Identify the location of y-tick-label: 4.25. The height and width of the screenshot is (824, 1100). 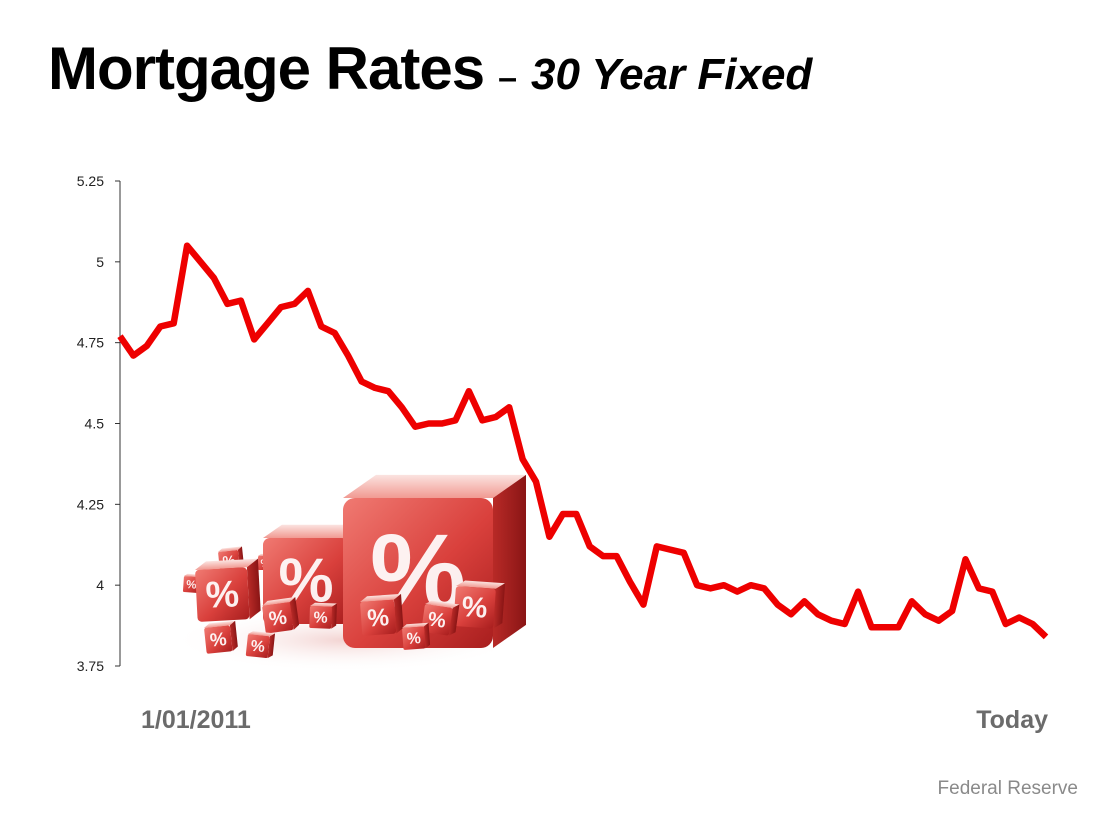
(90, 504).